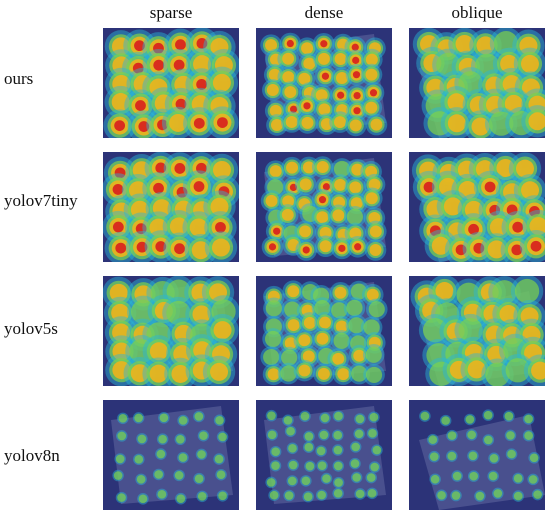 Image resolution: width=550 pixels, height=518 pixels. What do you see at coordinates (477, 331) in the screenshot?
I see `heatmap-yolov5s-oblique` at bounding box center [477, 331].